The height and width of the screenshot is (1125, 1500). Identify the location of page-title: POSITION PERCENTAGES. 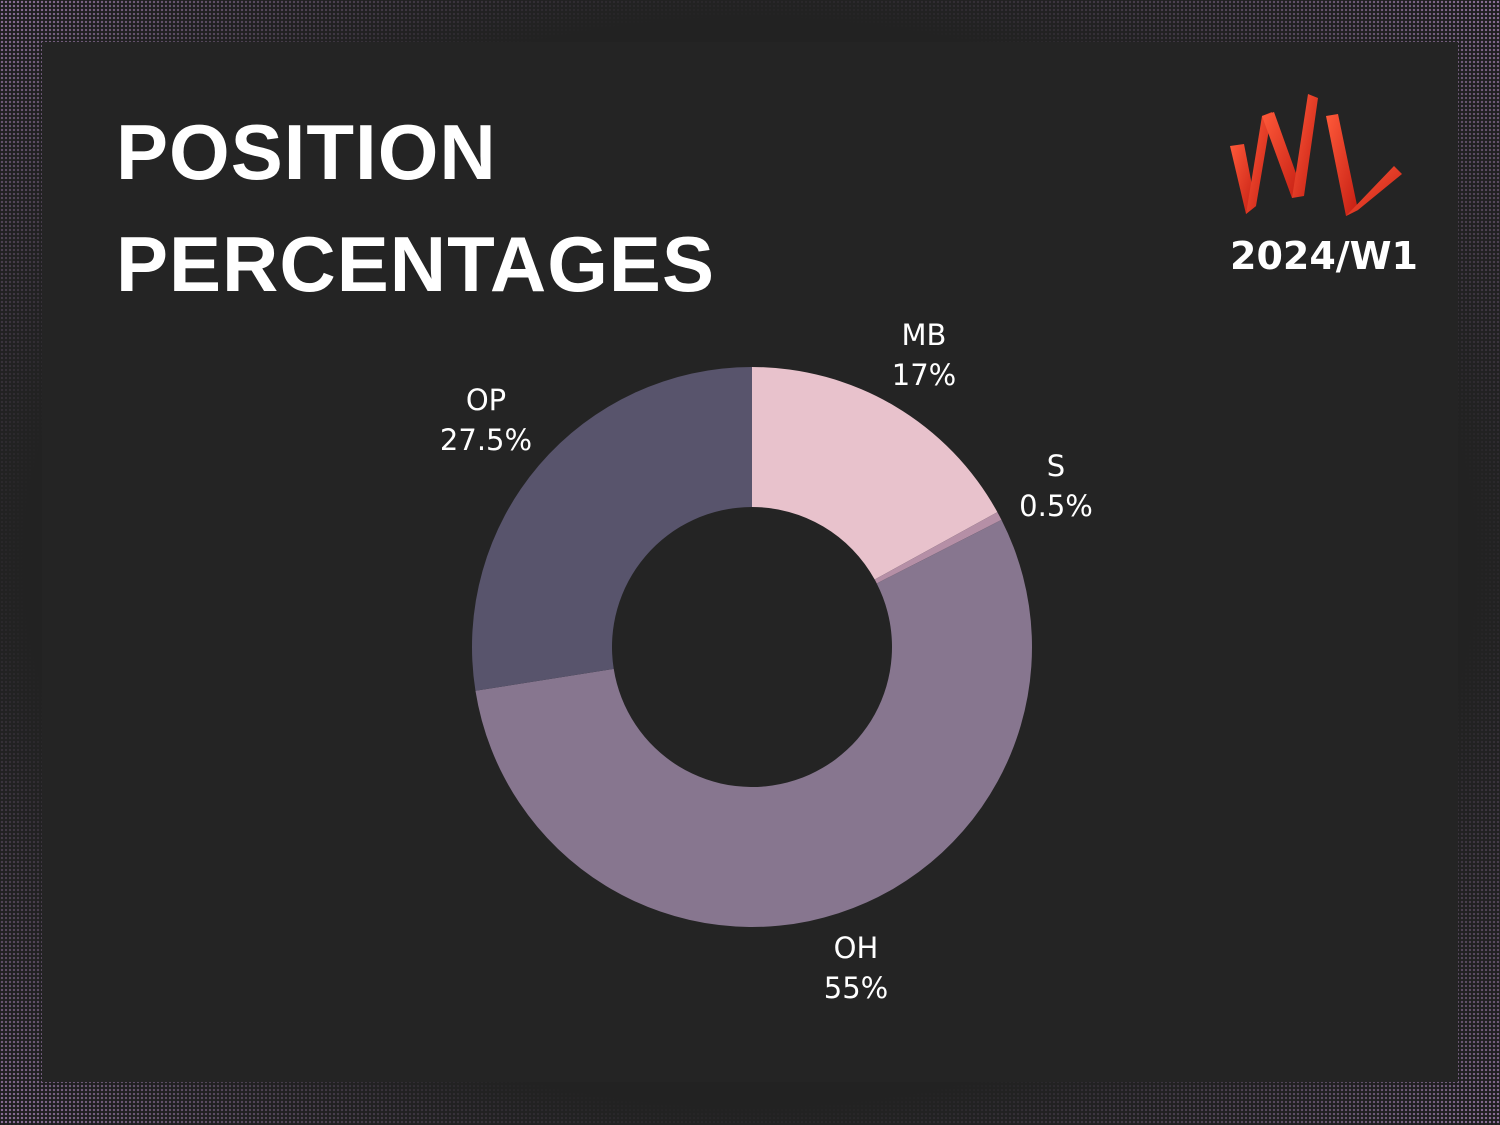
(415, 208).